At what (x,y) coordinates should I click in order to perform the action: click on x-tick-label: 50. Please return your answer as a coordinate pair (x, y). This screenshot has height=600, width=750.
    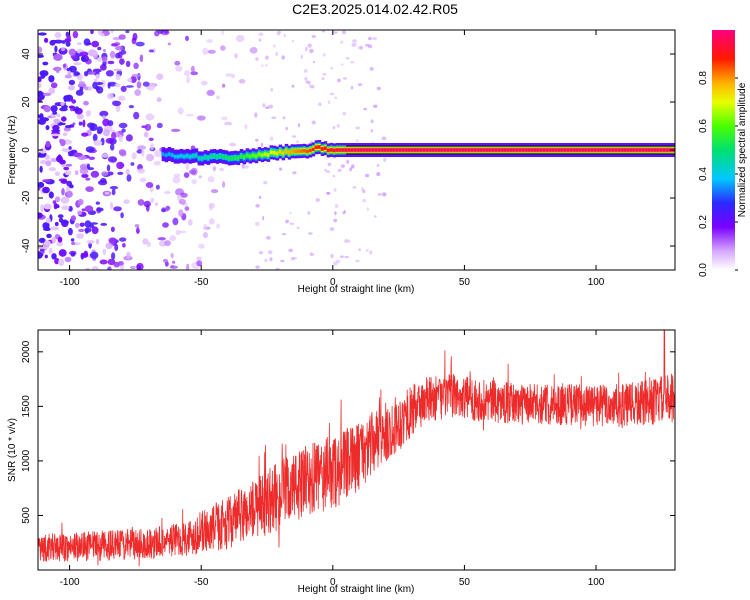
    Looking at the image, I should click on (465, 282).